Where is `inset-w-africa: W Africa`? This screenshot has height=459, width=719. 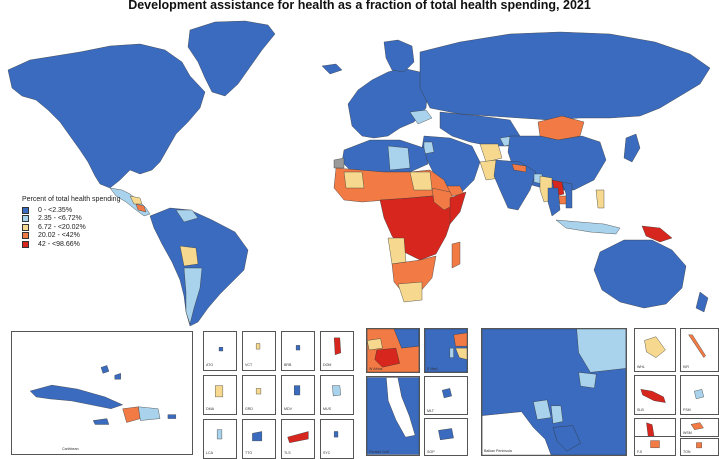
inset-w-africa: W Africa is located at coordinates (393, 350).